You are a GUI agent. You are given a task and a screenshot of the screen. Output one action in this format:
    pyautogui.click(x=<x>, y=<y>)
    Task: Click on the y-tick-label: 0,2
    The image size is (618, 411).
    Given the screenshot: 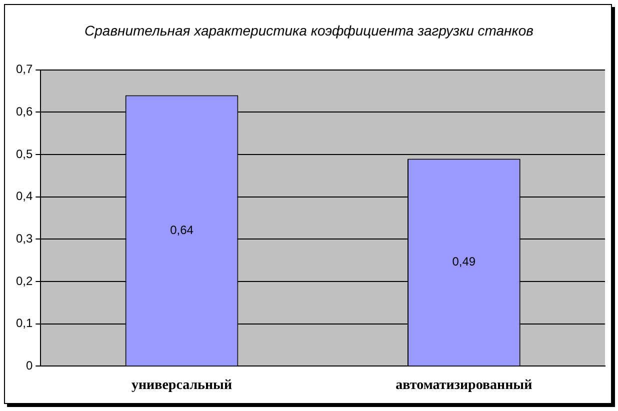 What is the action you would take?
    pyautogui.click(x=24, y=281)
    